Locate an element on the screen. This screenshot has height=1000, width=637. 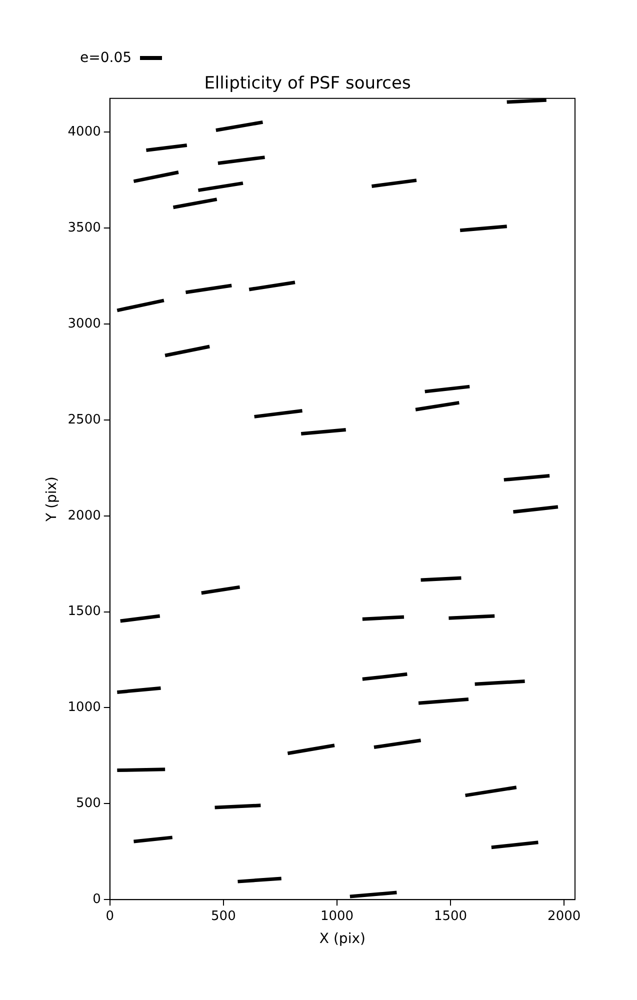
y-axis-title: Y (pix) is located at coordinates (52, 499).